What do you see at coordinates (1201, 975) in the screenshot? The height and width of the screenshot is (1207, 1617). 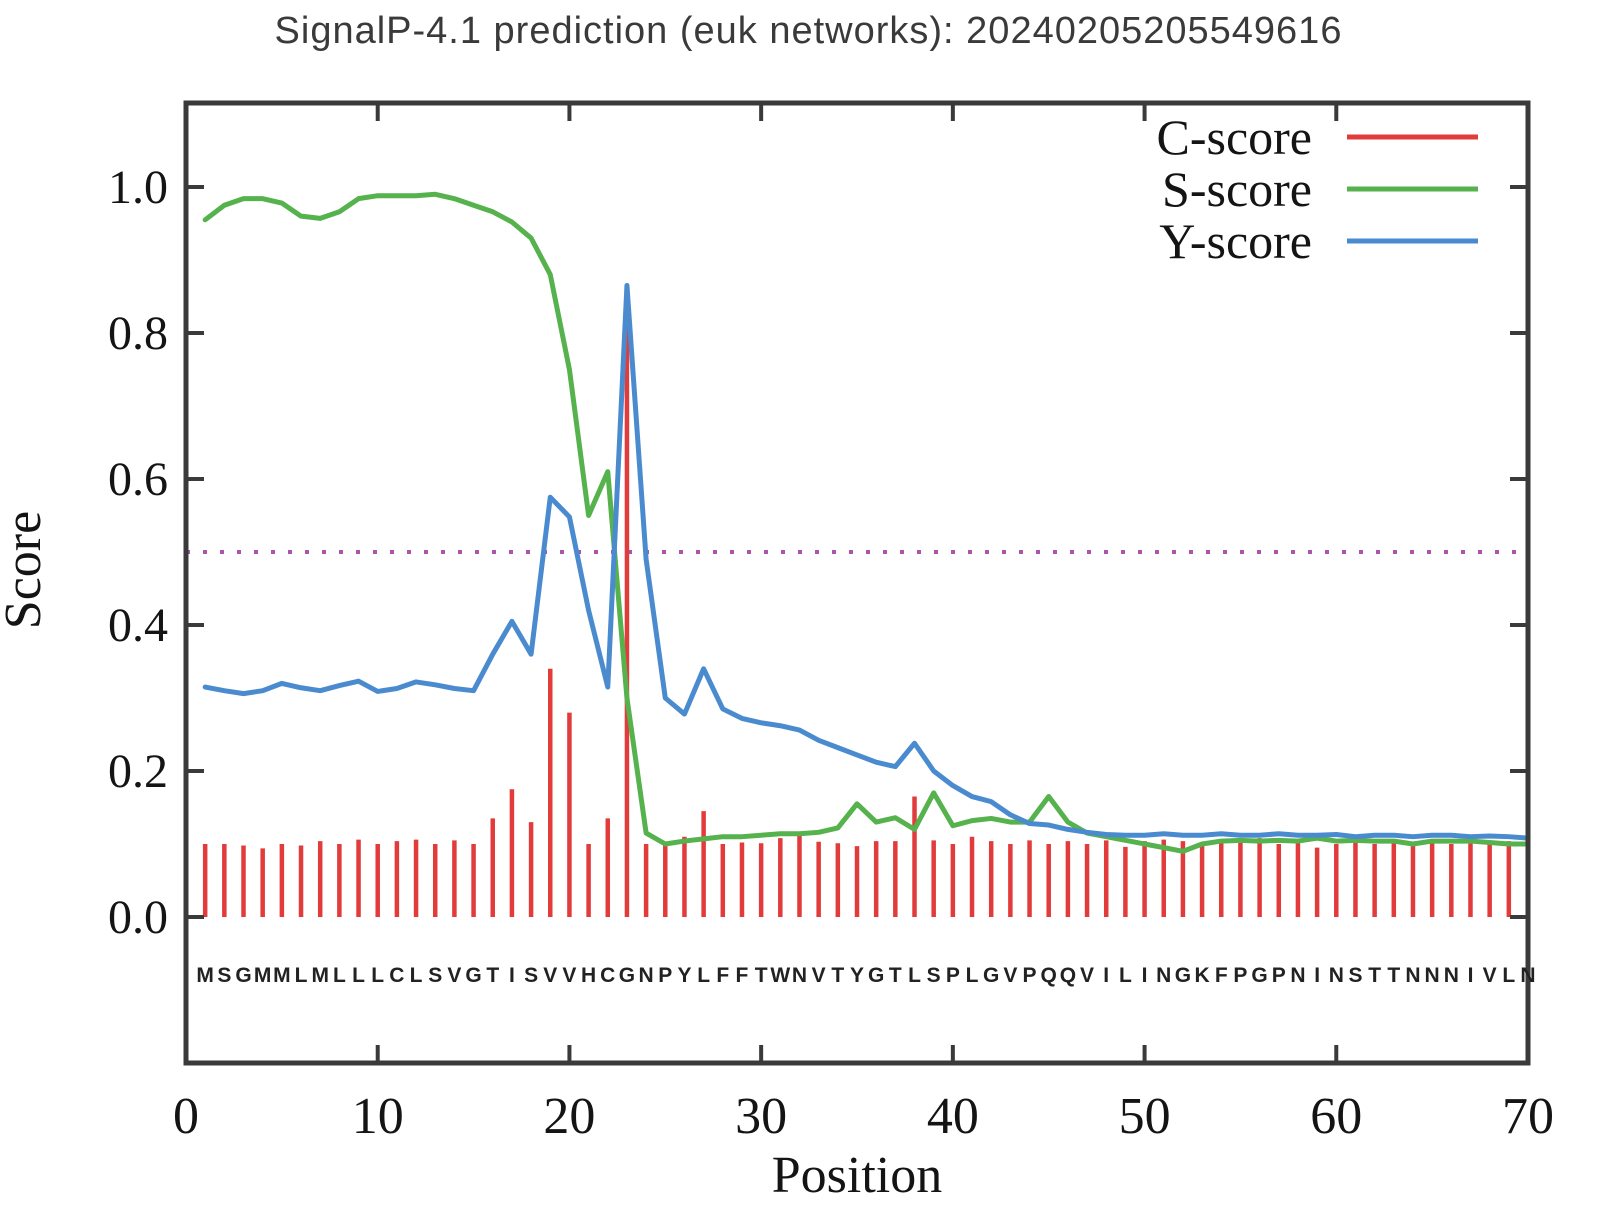 I see `sequence-letter: K` at bounding box center [1201, 975].